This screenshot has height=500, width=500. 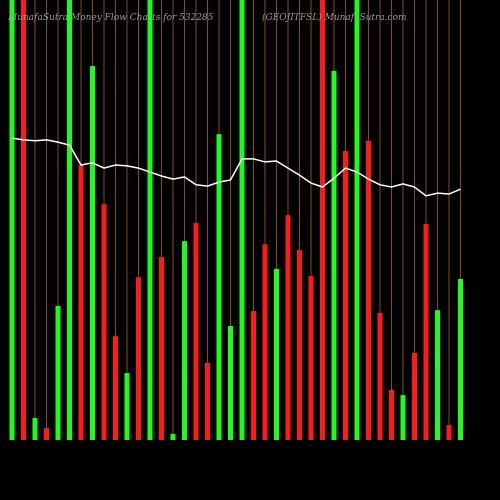 What do you see at coordinates (334, 17) in the screenshot?
I see `chart-title: (GEOJITFSL) MunafaSutra.com` at bounding box center [334, 17].